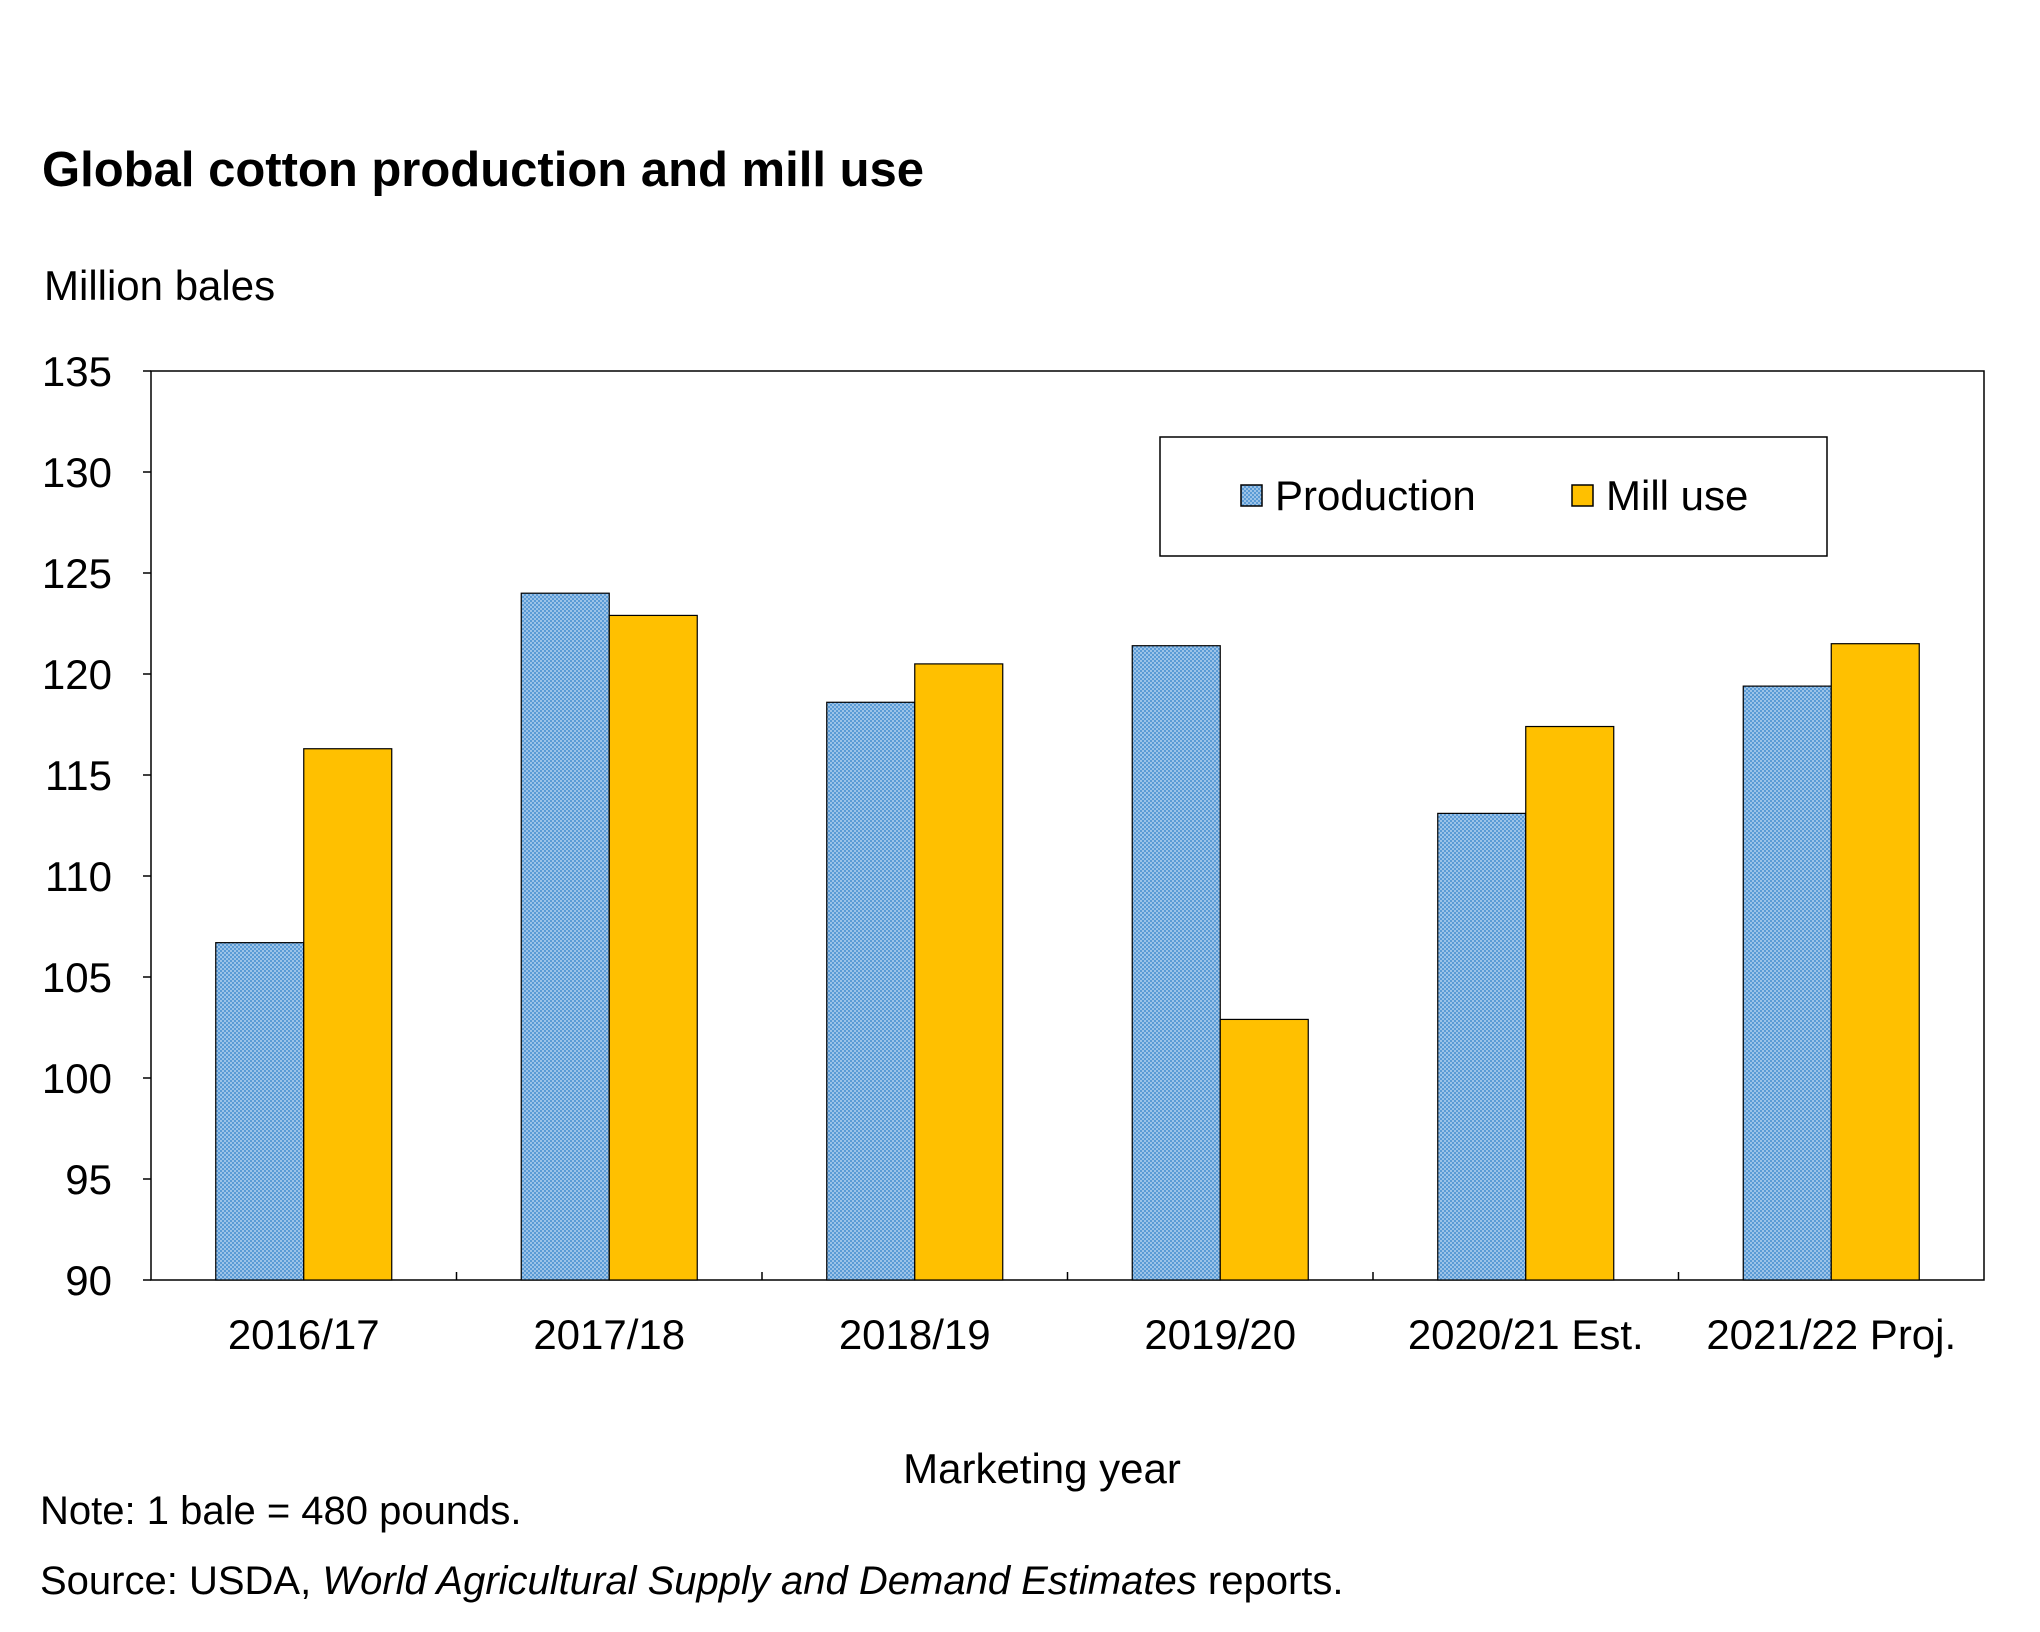 The width and height of the screenshot is (2040, 1632). I want to click on y-tick-label: 110, so click(78, 876).